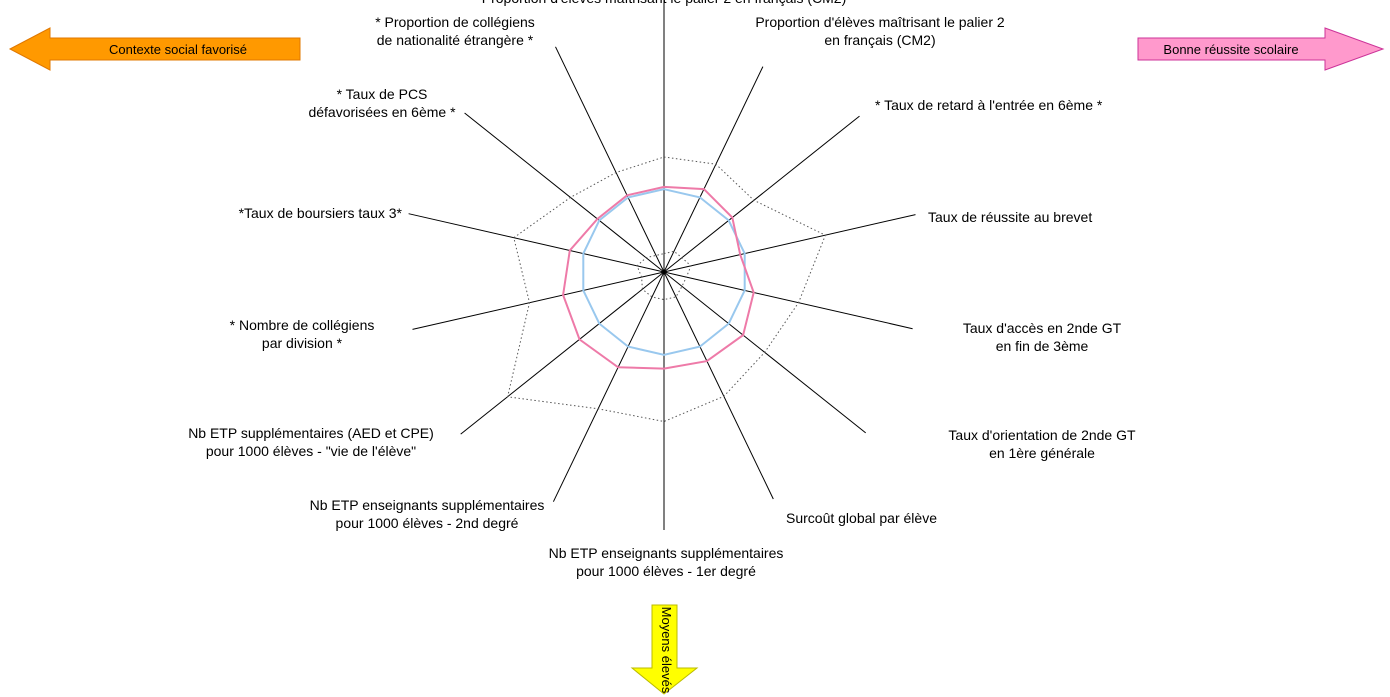 The image size is (1390, 697). What do you see at coordinates (536, 243) in the screenshot?
I see `spoke-boursiers` at bounding box center [536, 243].